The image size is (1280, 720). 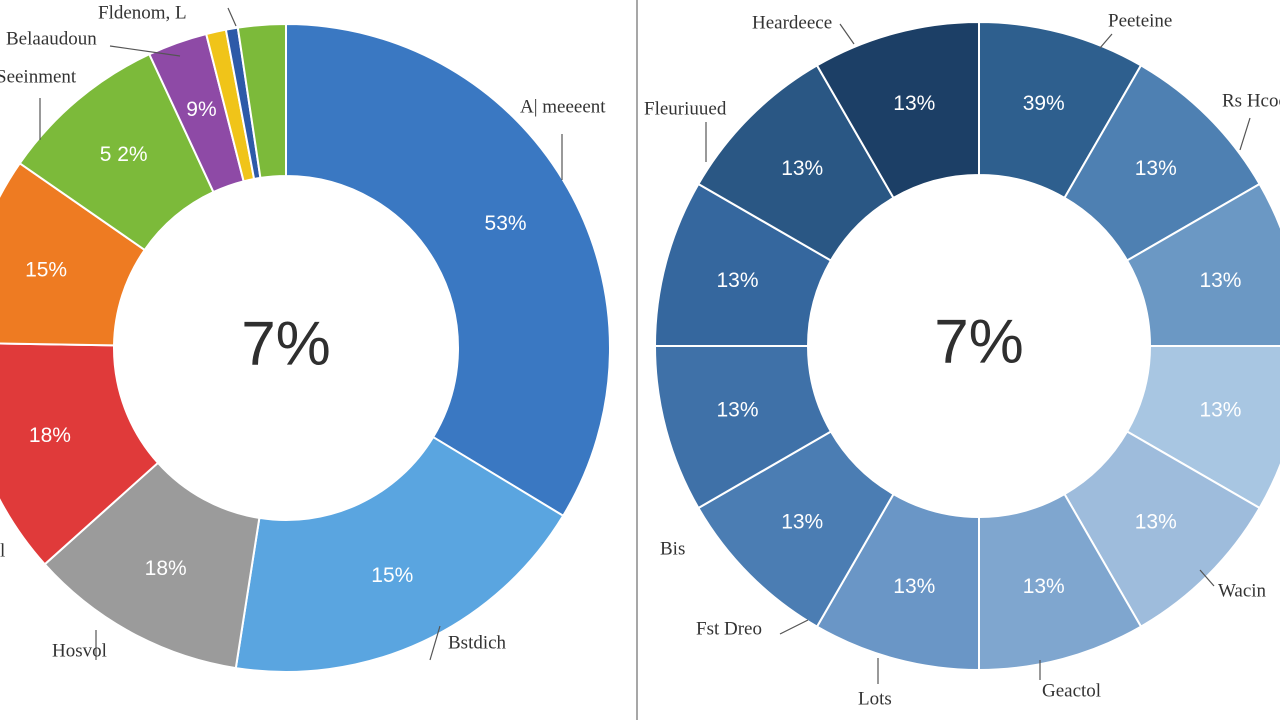 I want to click on chart-1-slice-0-leader-line, so click(x=1106, y=41).